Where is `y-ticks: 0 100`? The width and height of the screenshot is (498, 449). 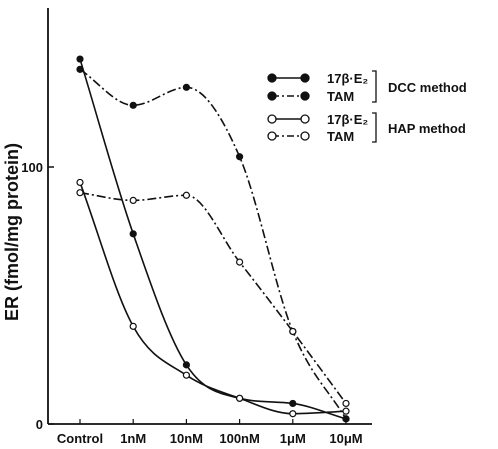
y-ticks: 0 100 is located at coordinates (37, 296).